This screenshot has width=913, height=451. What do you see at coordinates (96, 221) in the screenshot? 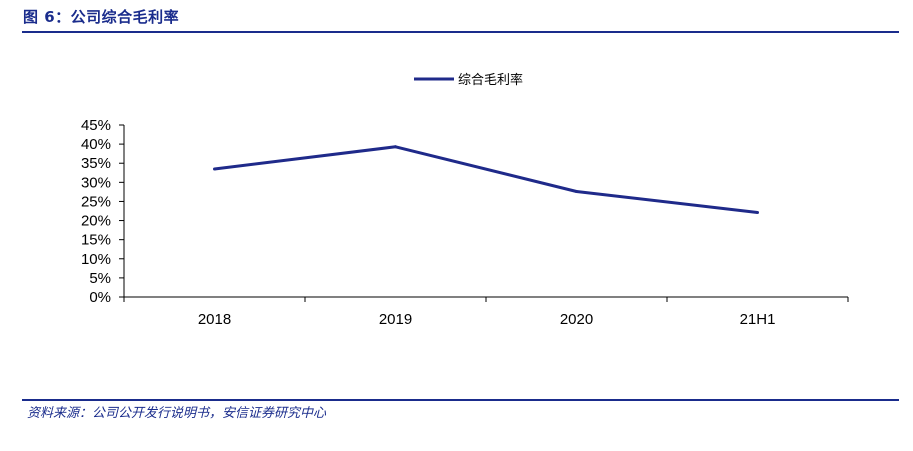
I see `y-tick-label: 20%` at bounding box center [96, 221].